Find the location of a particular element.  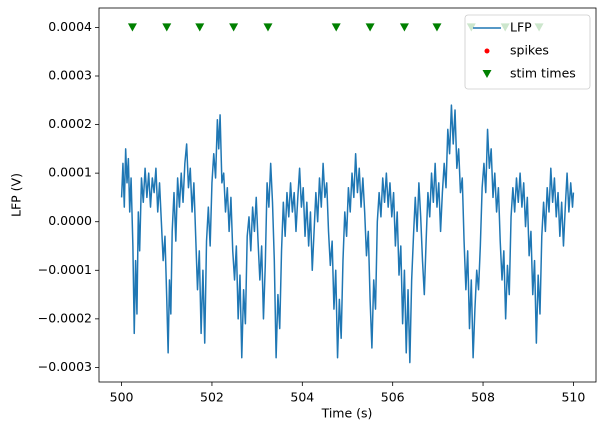

legend-box is located at coordinates (527, 52).